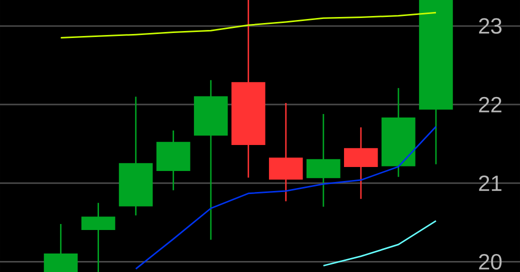  What do you see at coordinates (490, 262) in the screenshot?
I see `y-tick-label: 20` at bounding box center [490, 262].